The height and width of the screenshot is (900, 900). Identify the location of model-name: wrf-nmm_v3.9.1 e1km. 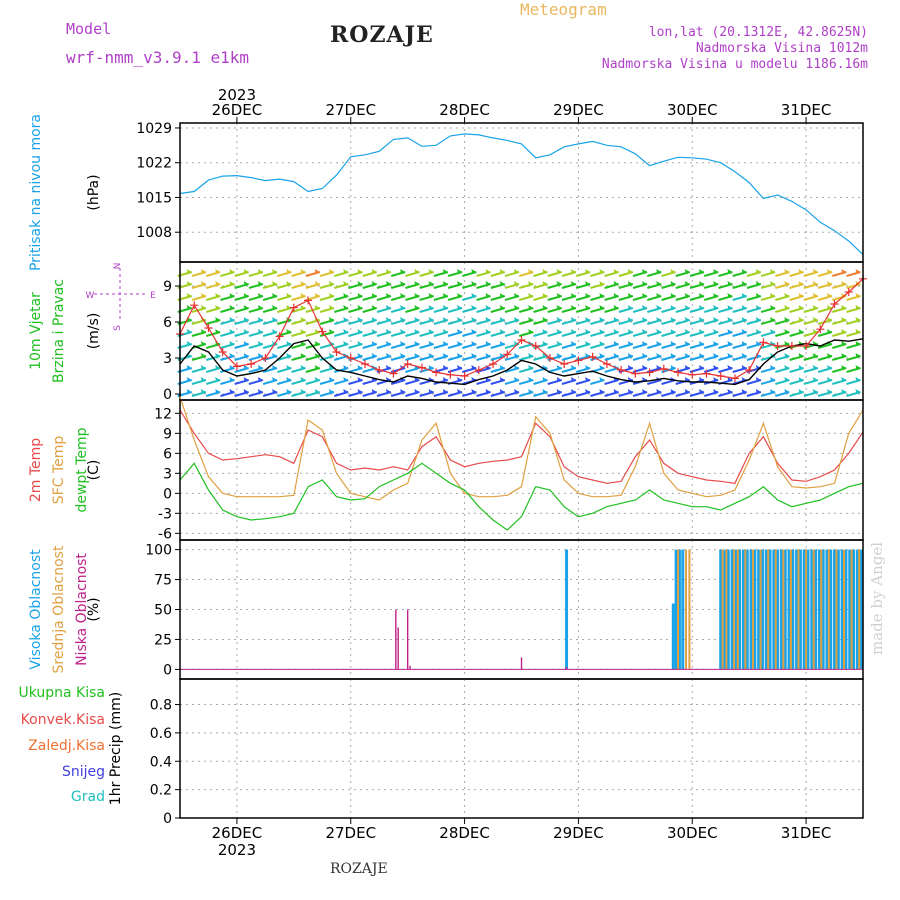
(158, 57).